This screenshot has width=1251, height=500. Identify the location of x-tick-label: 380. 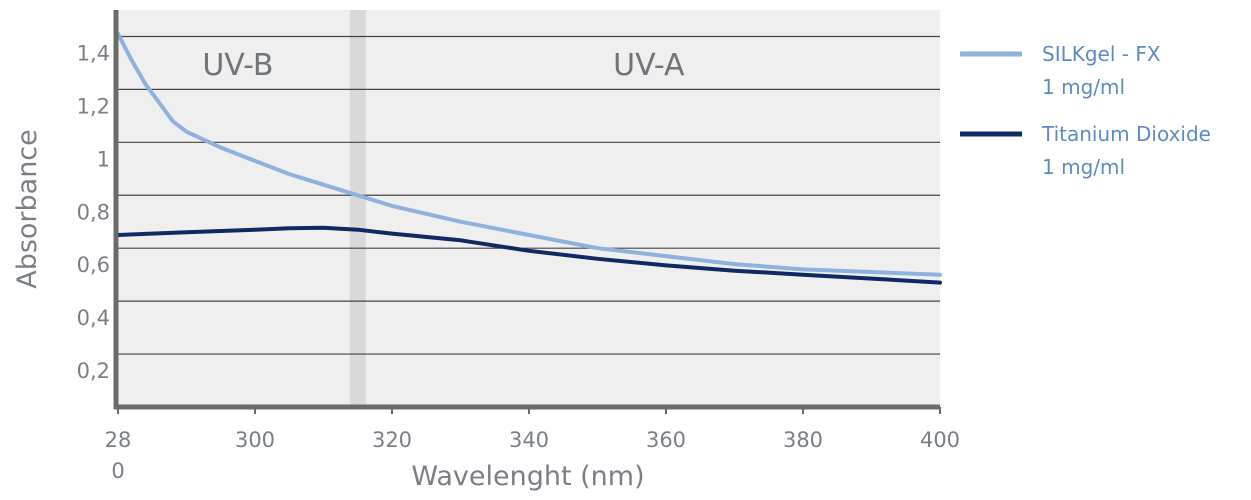
(803, 440).